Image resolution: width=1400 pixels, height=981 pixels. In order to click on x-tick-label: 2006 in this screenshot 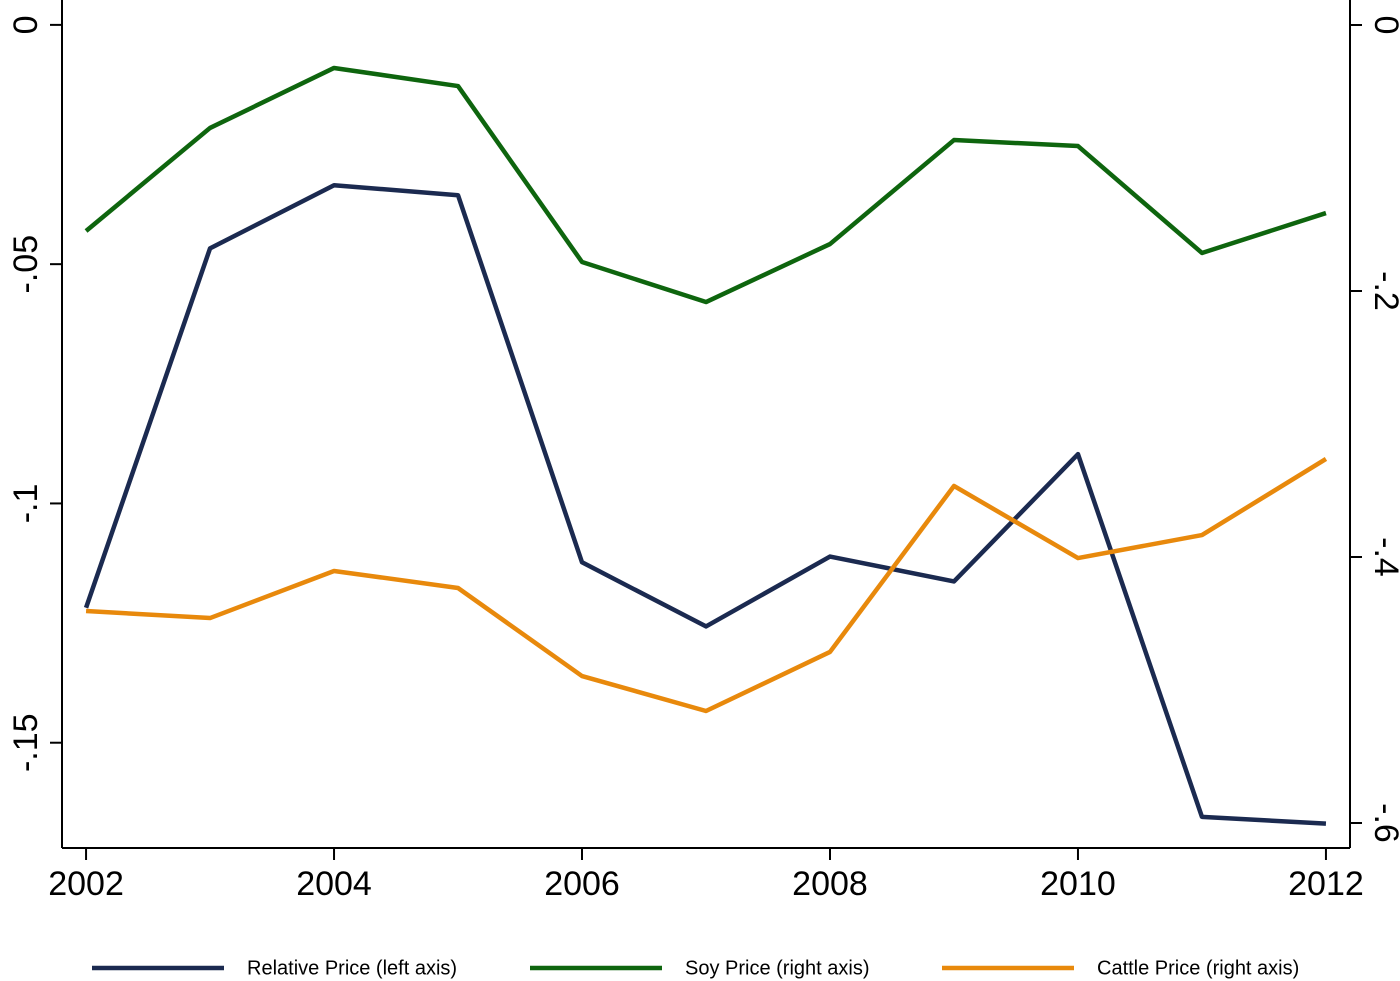, I will do `click(582, 884)`.